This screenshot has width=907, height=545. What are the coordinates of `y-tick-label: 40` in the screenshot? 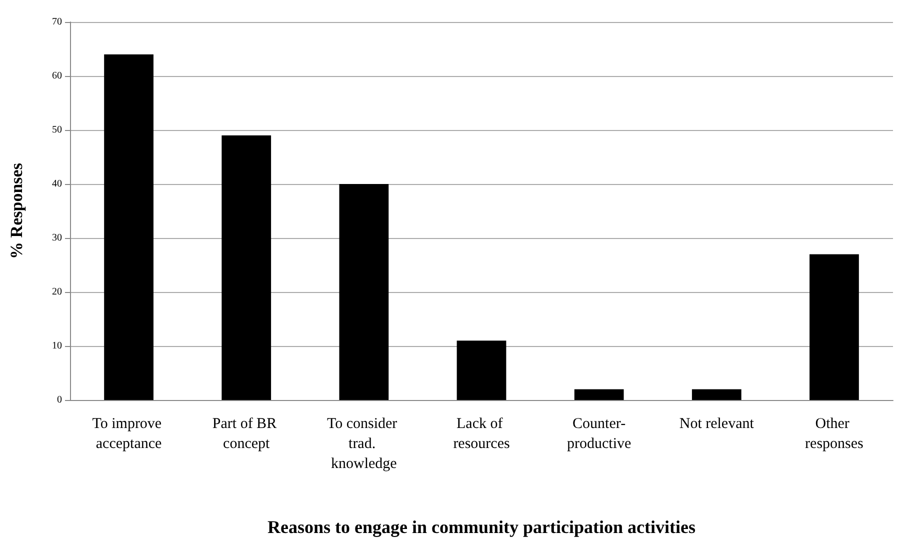 It's located at (57, 184).